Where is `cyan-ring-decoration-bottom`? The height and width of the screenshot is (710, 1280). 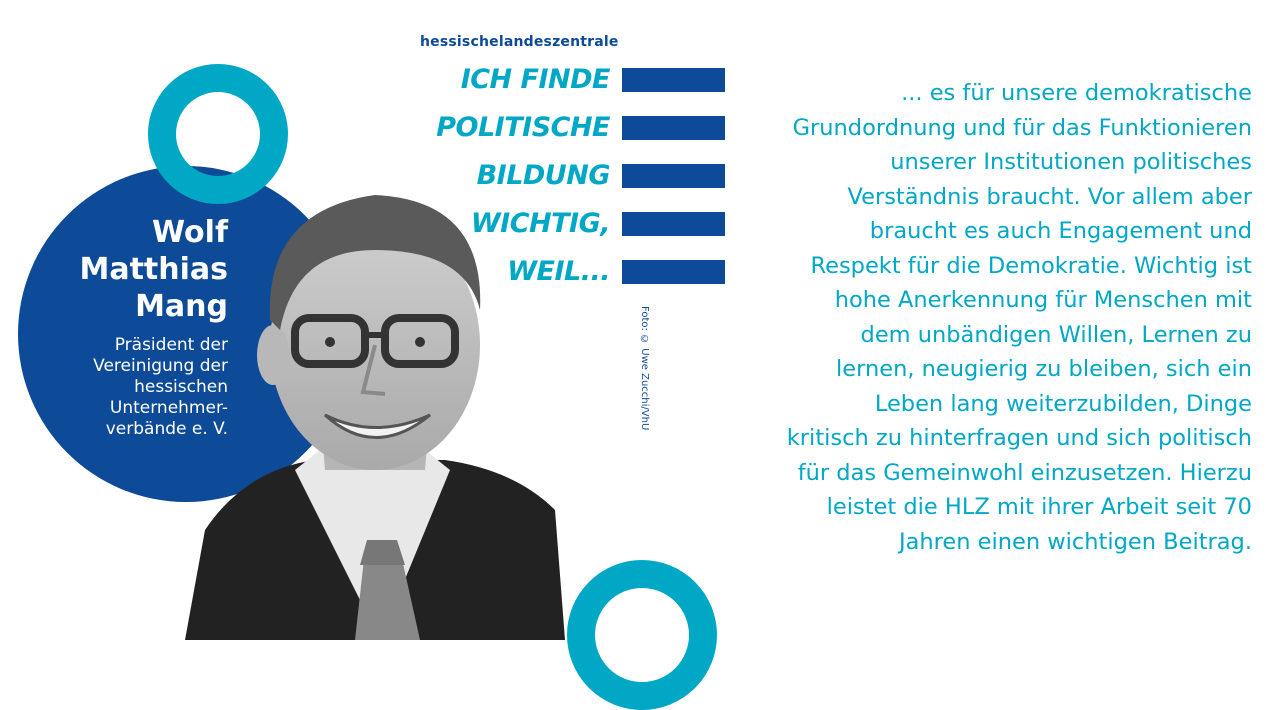
cyan-ring-decoration-bottom is located at coordinates (642, 635).